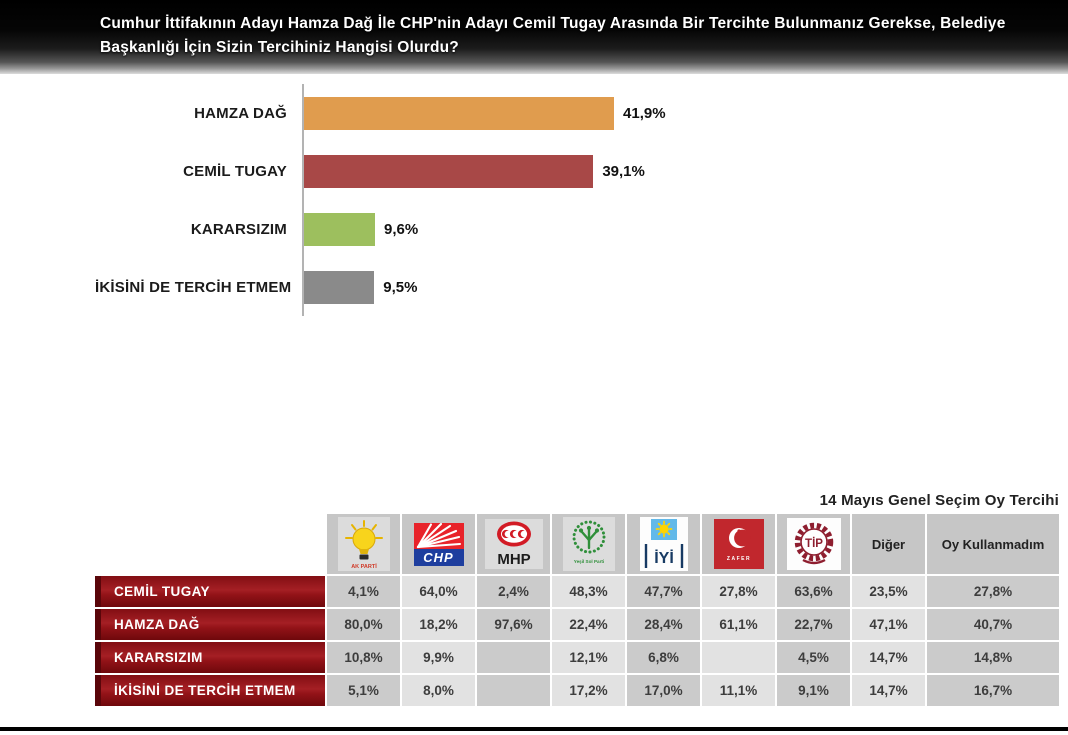  I want to click on svg-text: TİP, so click(814, 543).